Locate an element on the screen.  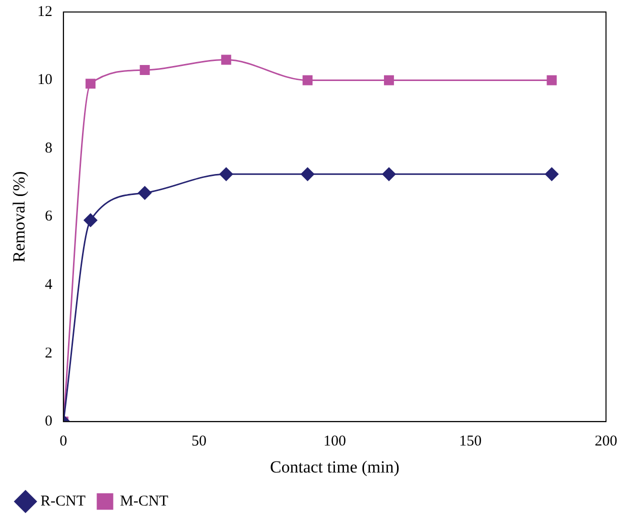
y-tick-label: 6 is located at coordinates (48, 216).